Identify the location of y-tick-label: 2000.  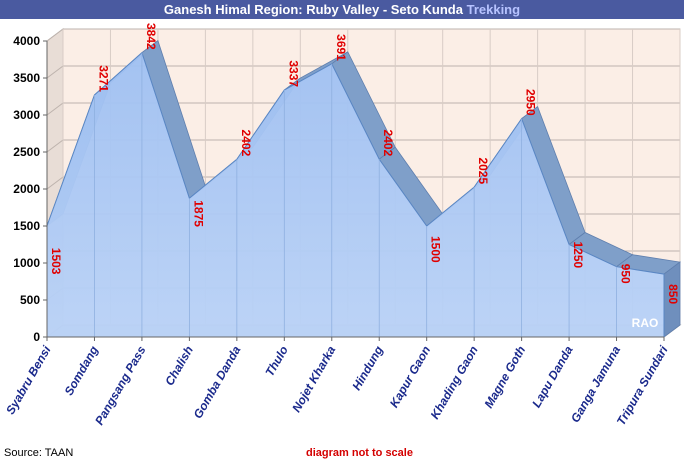
(26, 189).